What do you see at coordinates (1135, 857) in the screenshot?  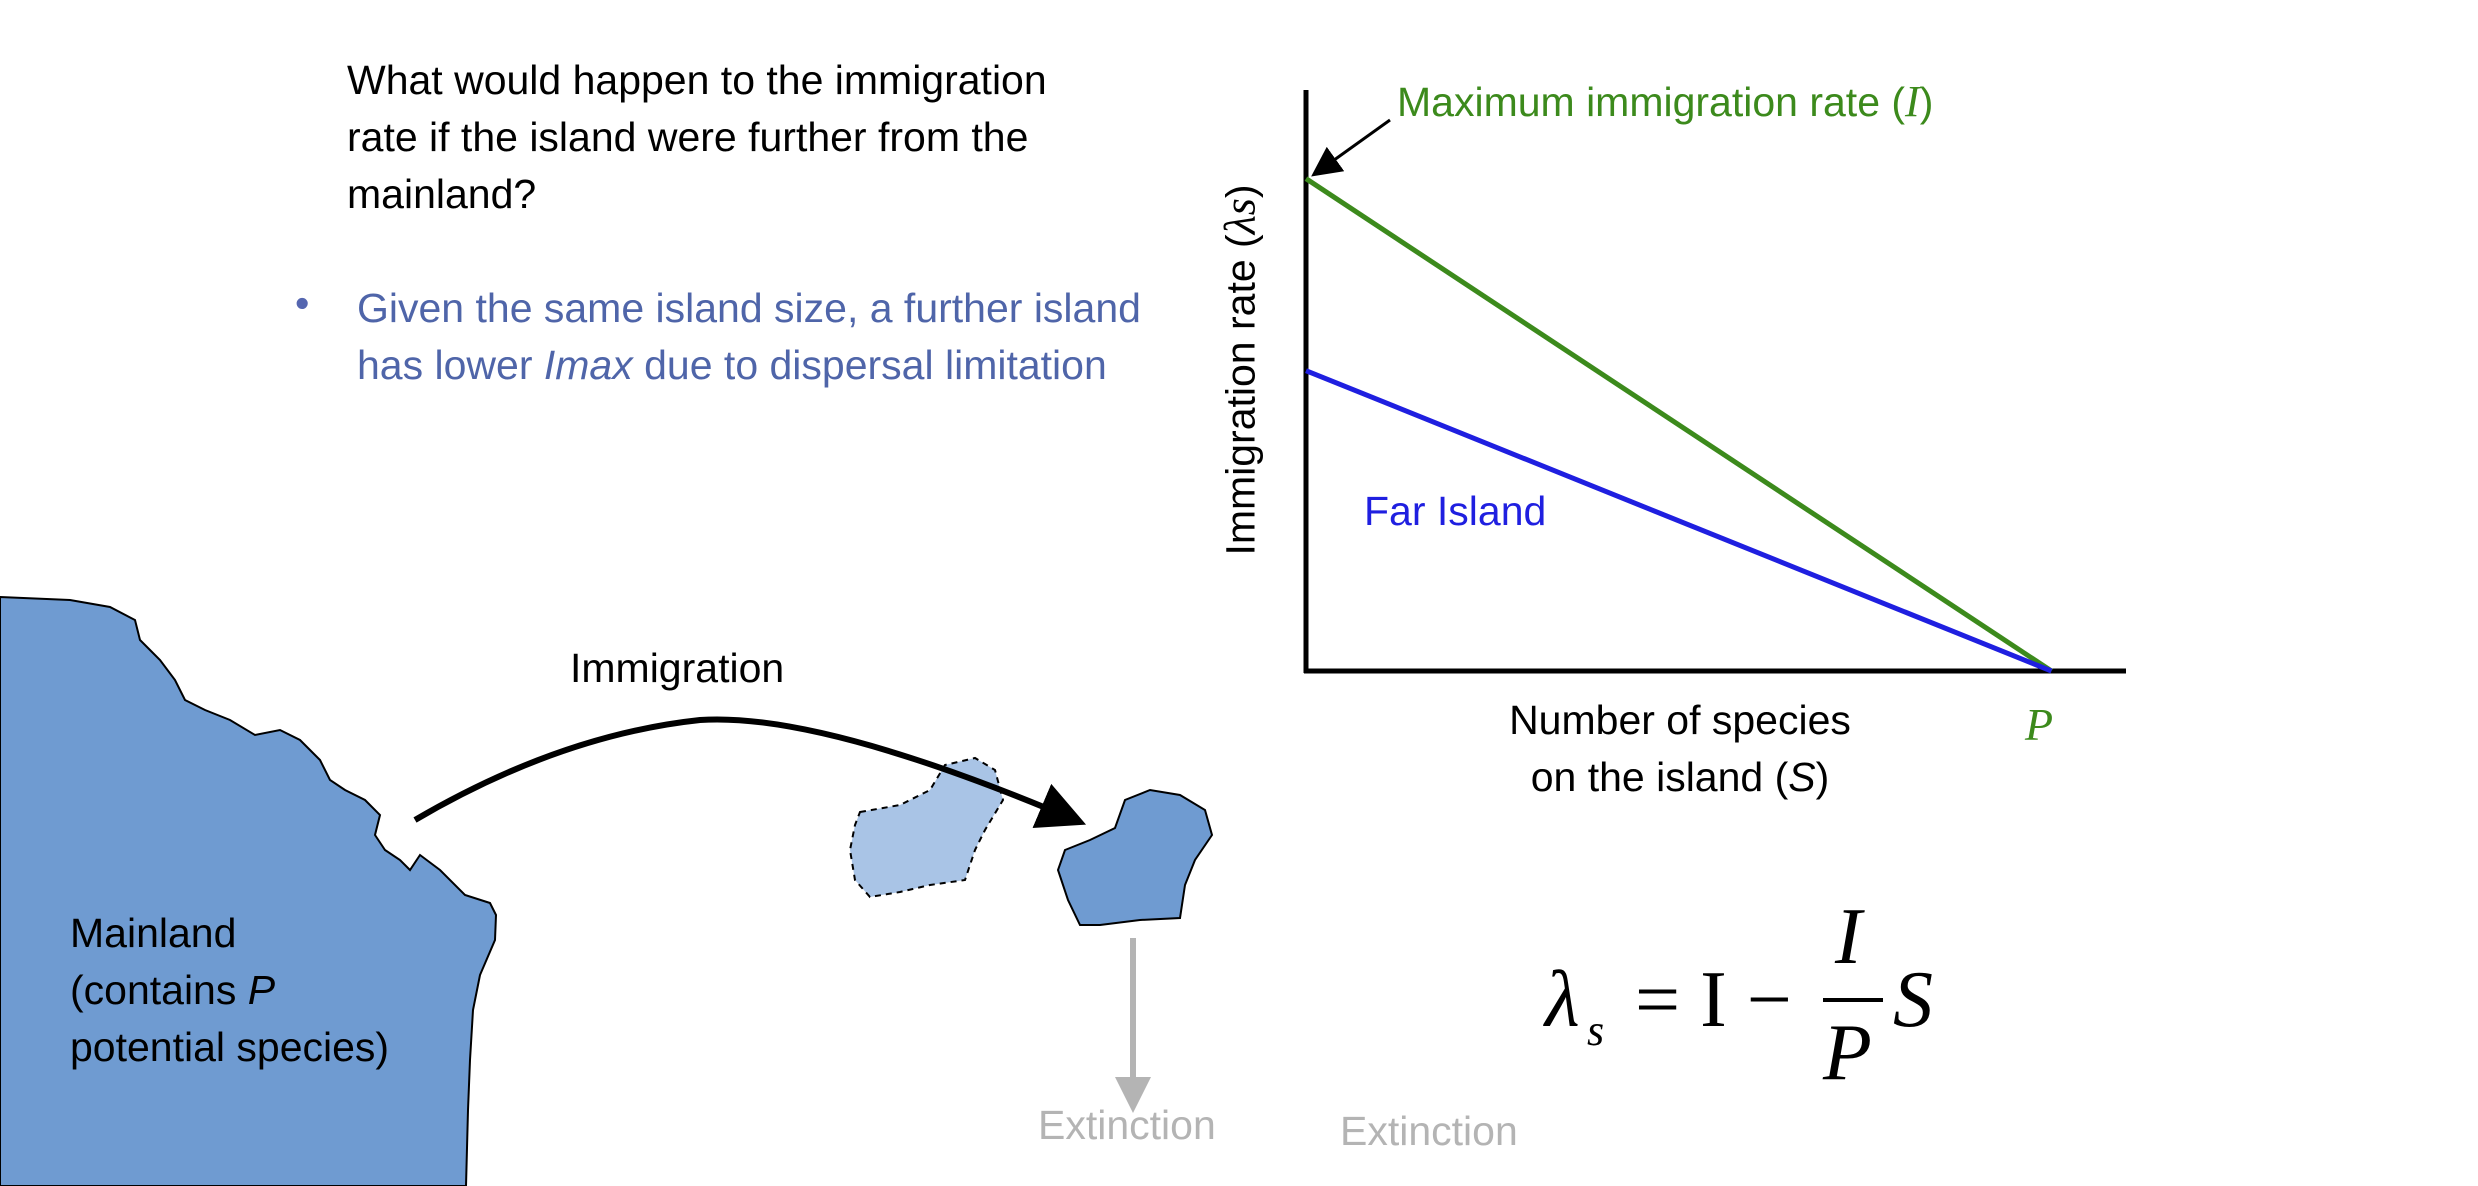 I see `island-shape` at bounding box center [1135, 857].